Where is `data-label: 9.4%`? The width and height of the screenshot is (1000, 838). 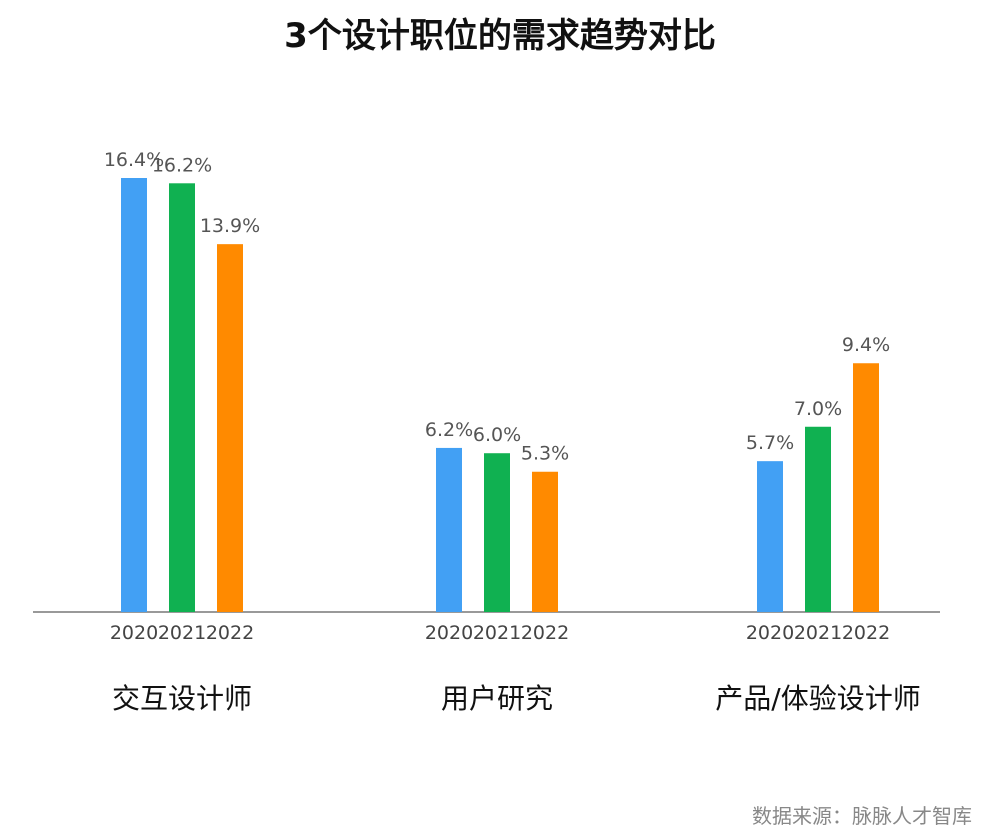
data-label: 9.4% is located at coordinates (866, 345).